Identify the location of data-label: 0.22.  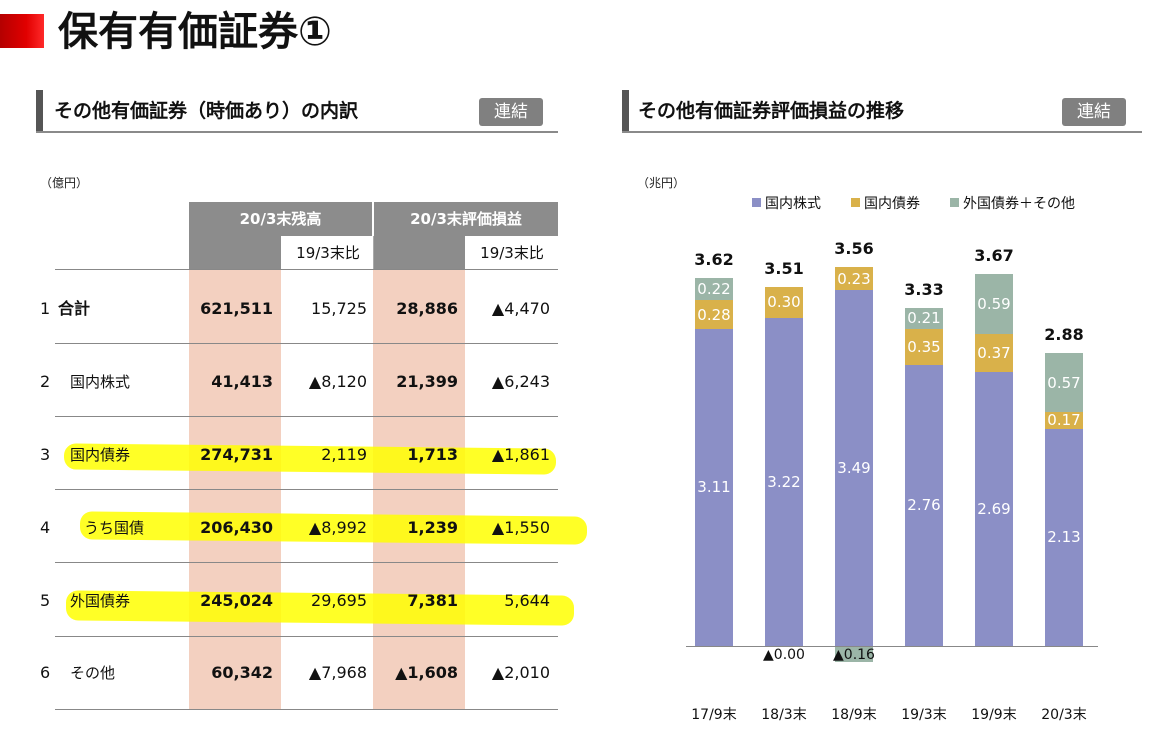
(714, 289).